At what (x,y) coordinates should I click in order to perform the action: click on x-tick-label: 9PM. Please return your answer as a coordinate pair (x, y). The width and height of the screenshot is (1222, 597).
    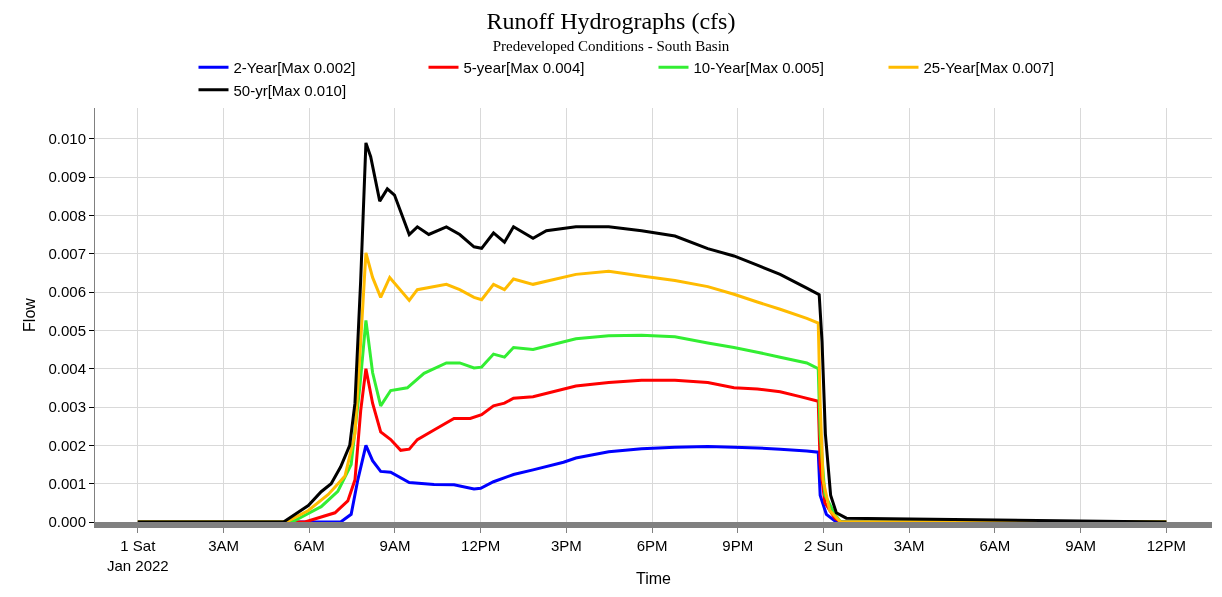
    Looking at the image, I should click on (738, 545).